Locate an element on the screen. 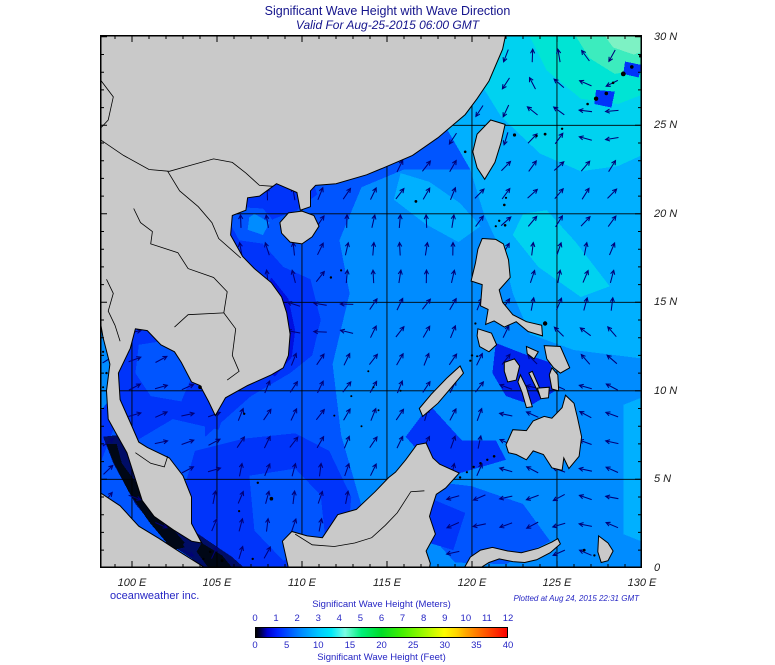 This screenshot has height=665, width=775. legend-tick-value: 40 is located at coordinates (508, 645).